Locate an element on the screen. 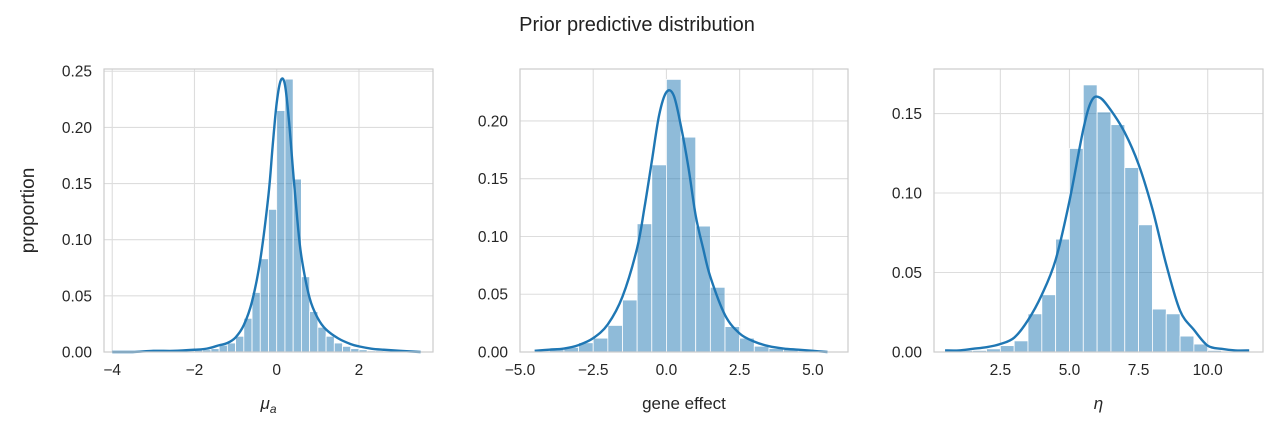 Image resolution: width=1277 pixels, height=426 pixels. x-axis-label: μa is located at coordinates (267, 405).